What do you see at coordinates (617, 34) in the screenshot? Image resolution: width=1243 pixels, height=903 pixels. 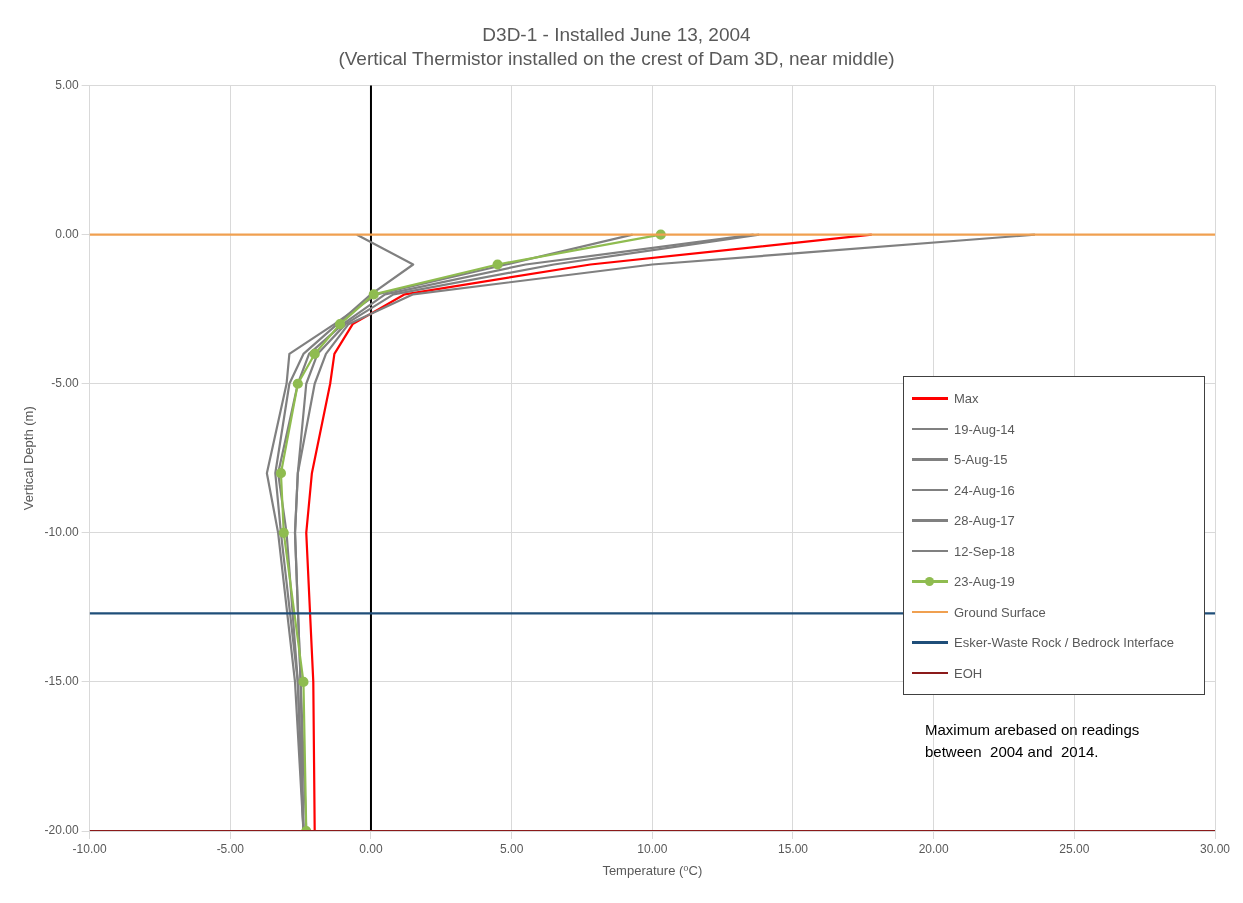 I see `chart-title: D3D-1 - Installed June 13, 2004` at bounding box center [617, 34].